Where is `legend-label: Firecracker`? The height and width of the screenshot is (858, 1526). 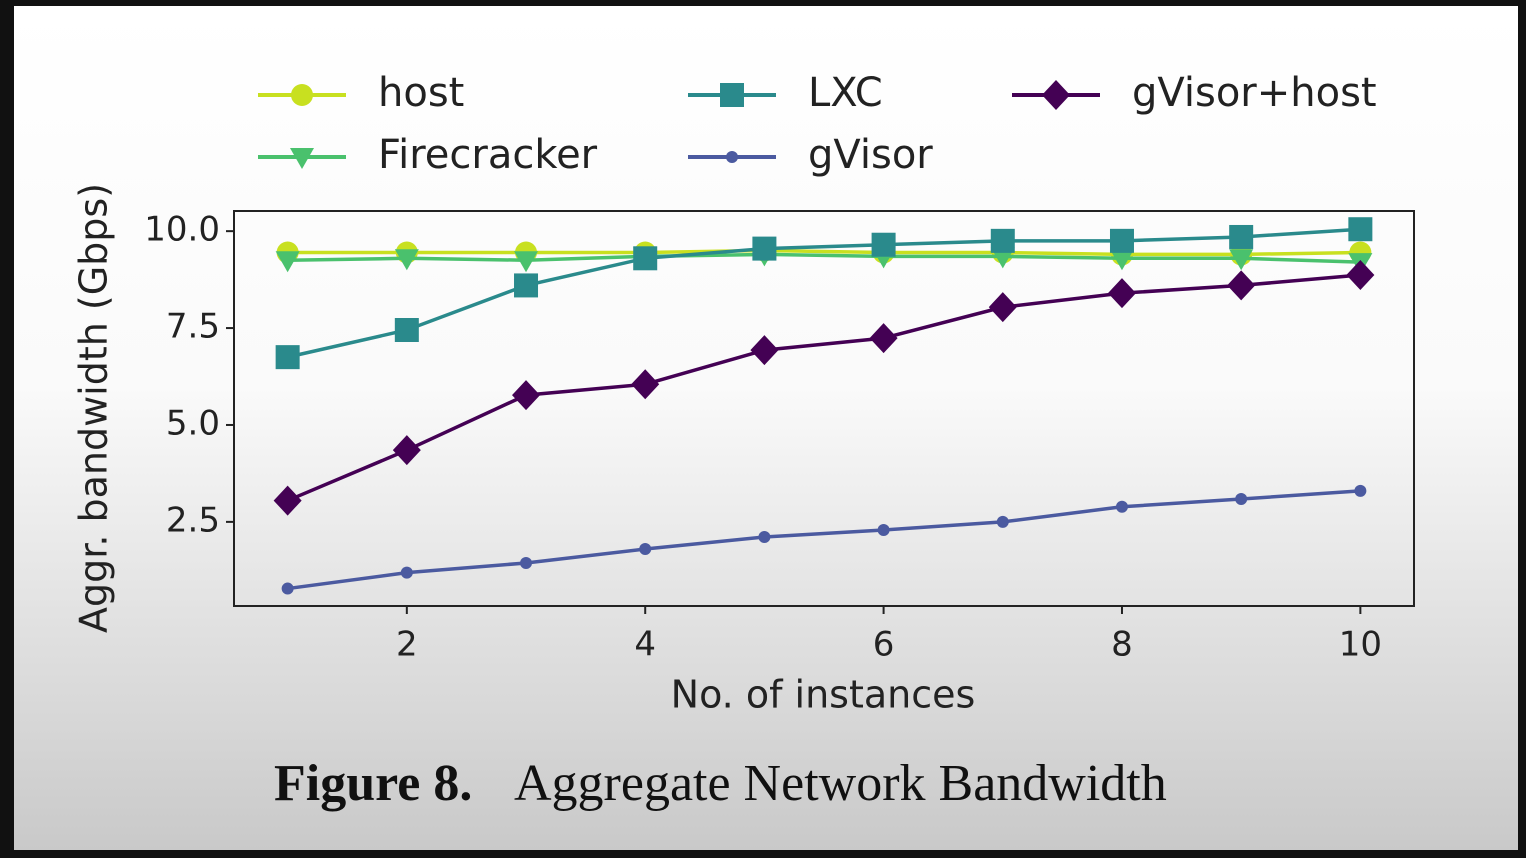
legend-label: Firecracker is located at coordinates (488, 155).